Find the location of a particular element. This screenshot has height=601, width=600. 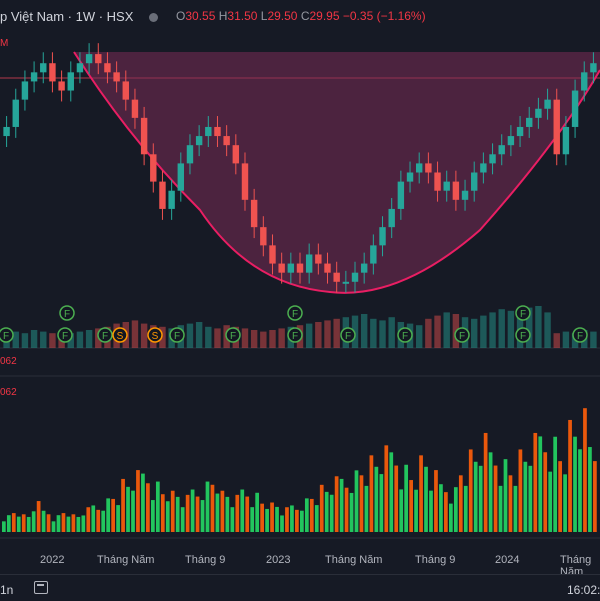

x-tick-label: 2023 is located at coordinates (278, 560).